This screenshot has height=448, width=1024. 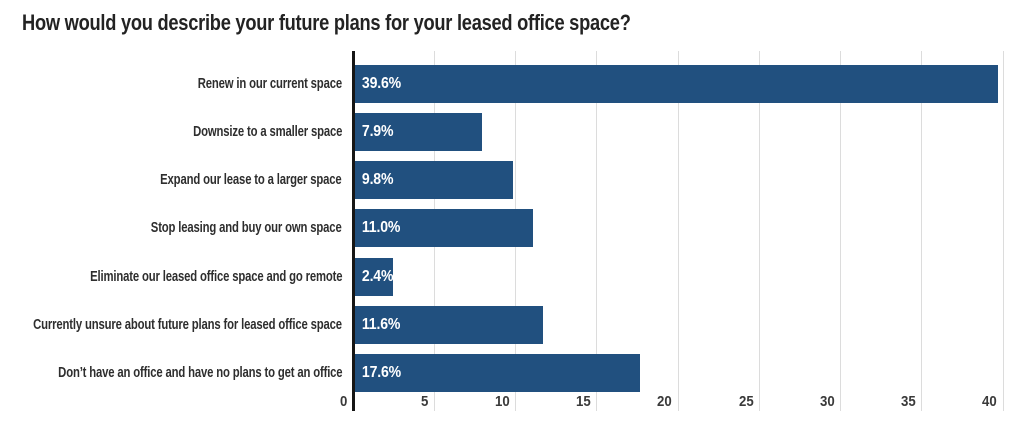 I want to click on bar-value-label: 7.9%, so click(x=377, y=132).